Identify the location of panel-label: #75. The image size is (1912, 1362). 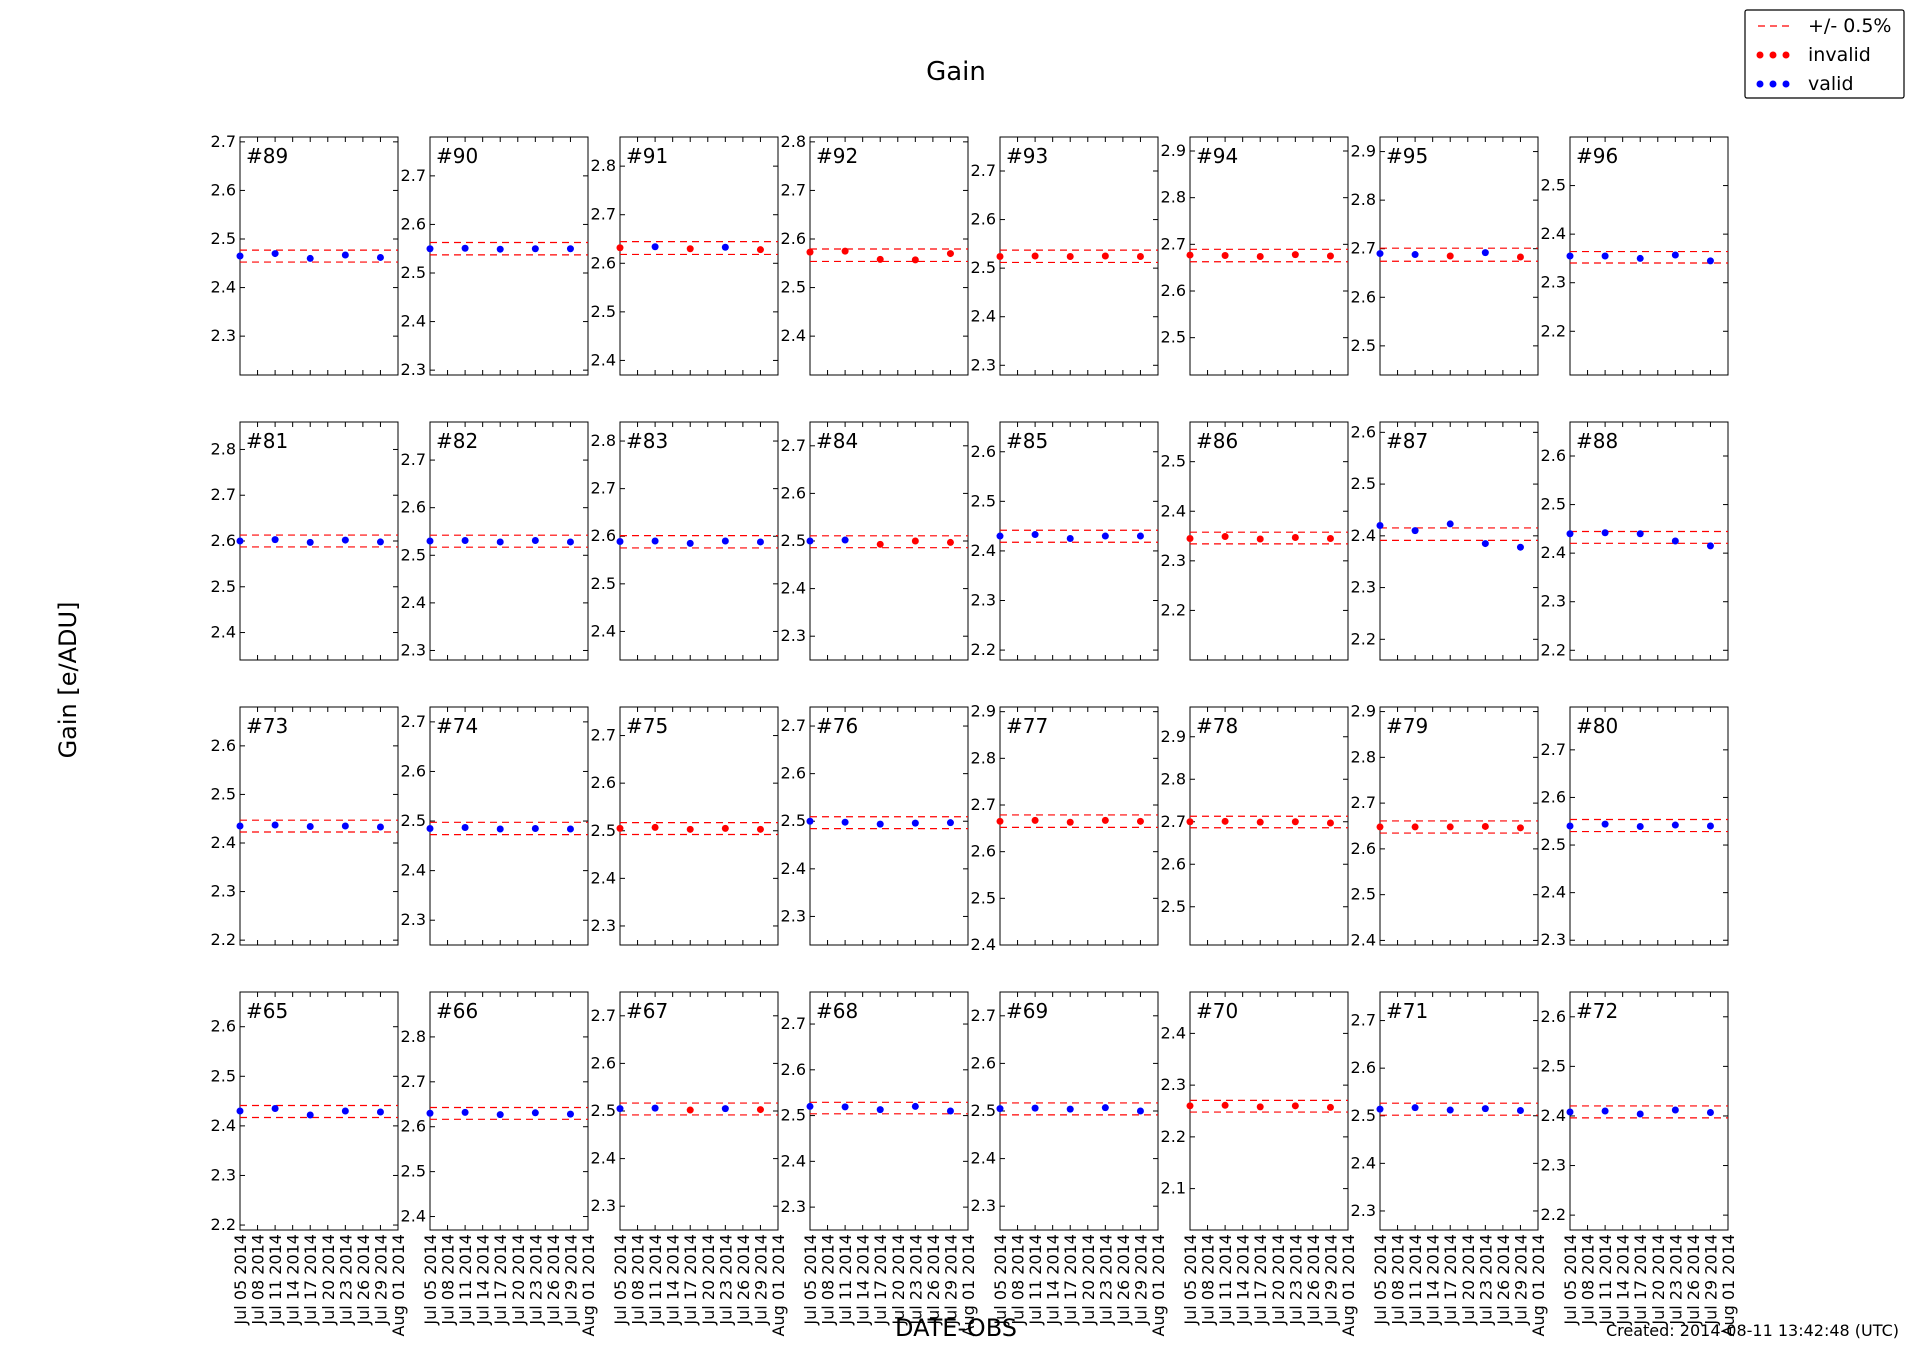
(647, 726).